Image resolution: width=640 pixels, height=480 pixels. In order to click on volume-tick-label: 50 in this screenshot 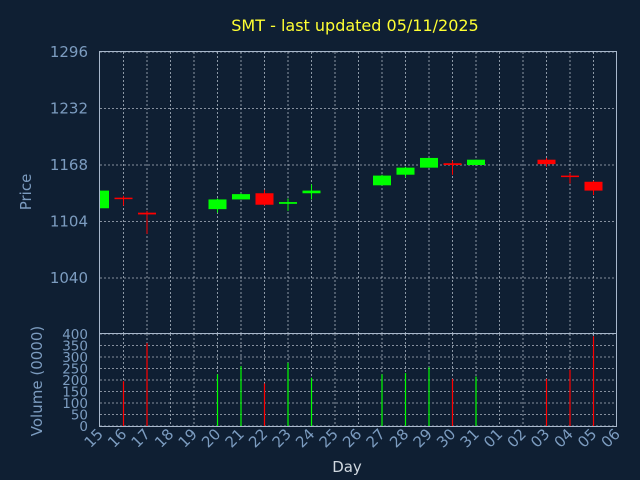, I will do `click(79, 416)`.